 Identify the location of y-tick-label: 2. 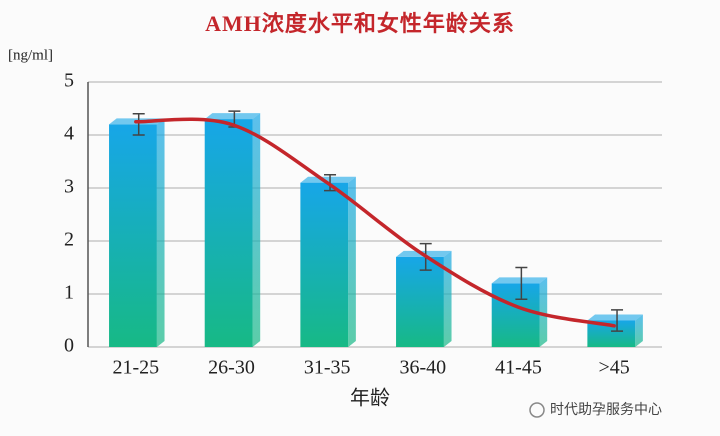
(69, 240).